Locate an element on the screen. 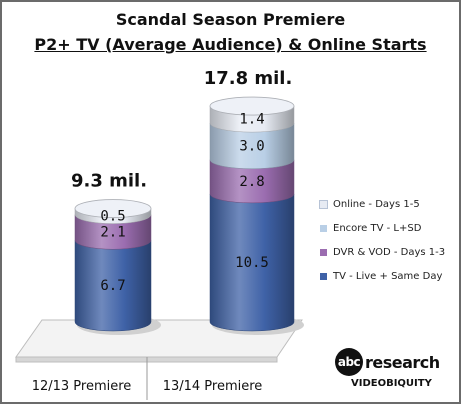 The image size is (461, 404). legend-item: DVR & VOD - Days 1-3 is located at coordinates (382, 252).